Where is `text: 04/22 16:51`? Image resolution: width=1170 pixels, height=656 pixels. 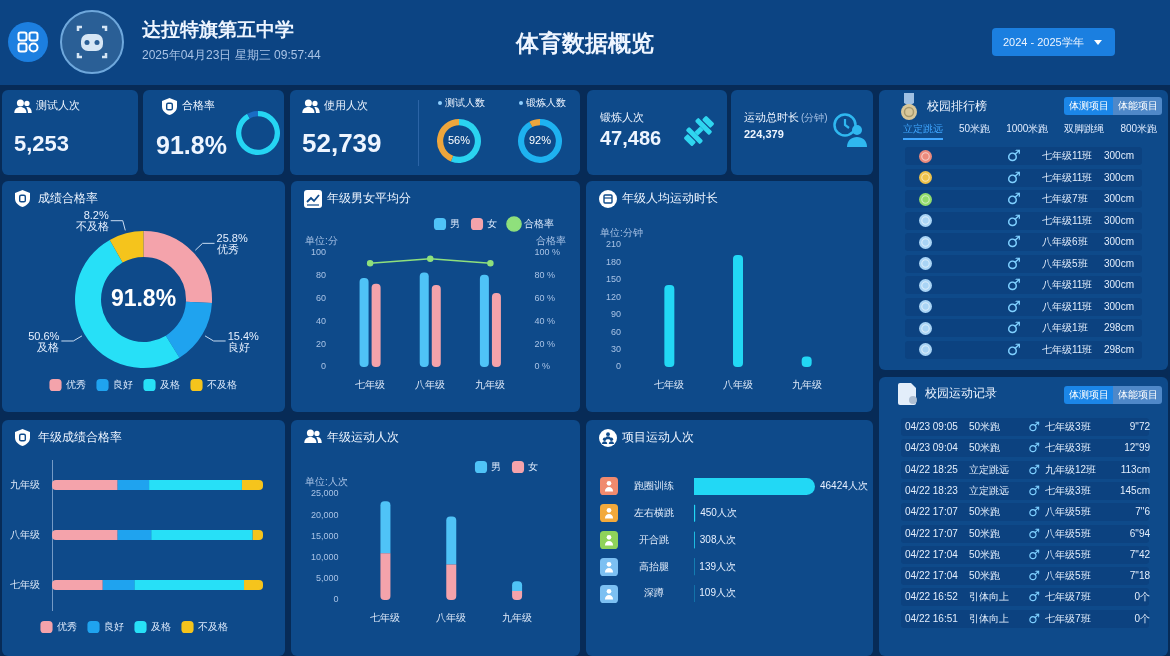 text: 04/22 16:51 is located at coordinates (931, 618).